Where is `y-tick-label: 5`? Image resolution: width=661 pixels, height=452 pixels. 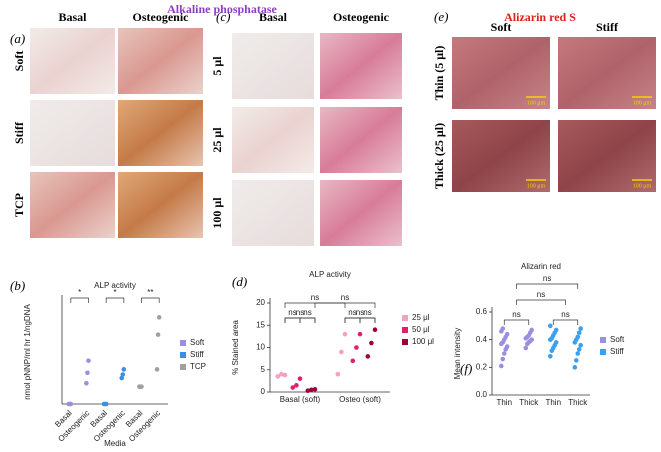 y-tick-label: 5 is located at coordinates (263, 369).